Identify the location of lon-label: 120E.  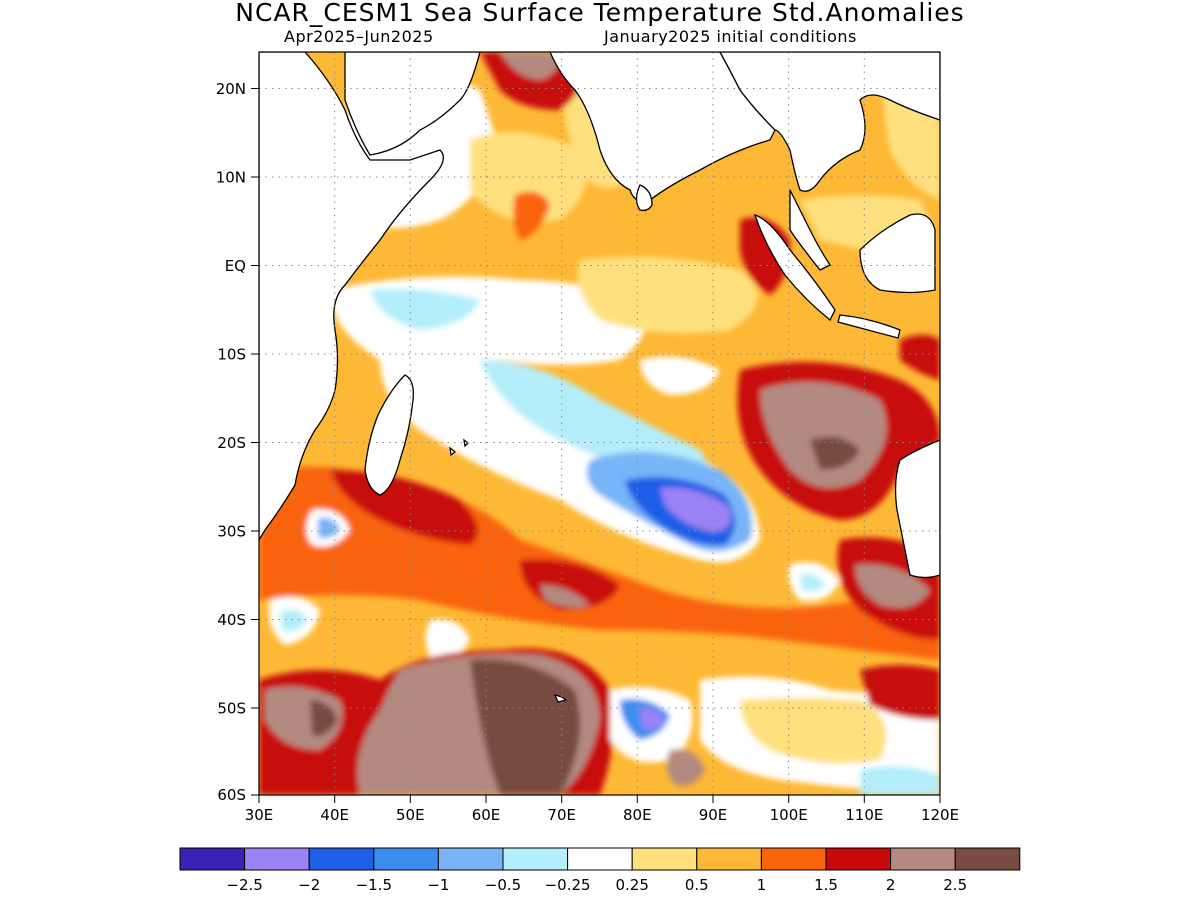
(940, 815).